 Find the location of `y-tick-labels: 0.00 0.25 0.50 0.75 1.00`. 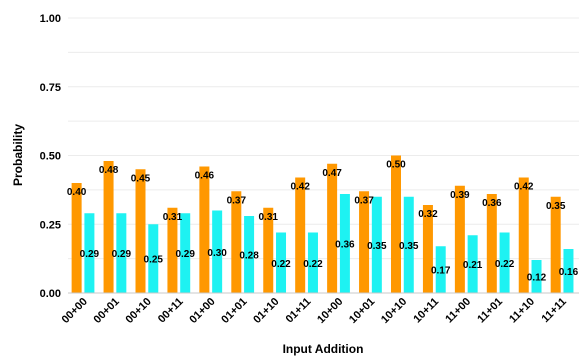

y-tick-labels: 0.00 0.25 0.50 0.75 1.00 is located at coordinates (50, 156).